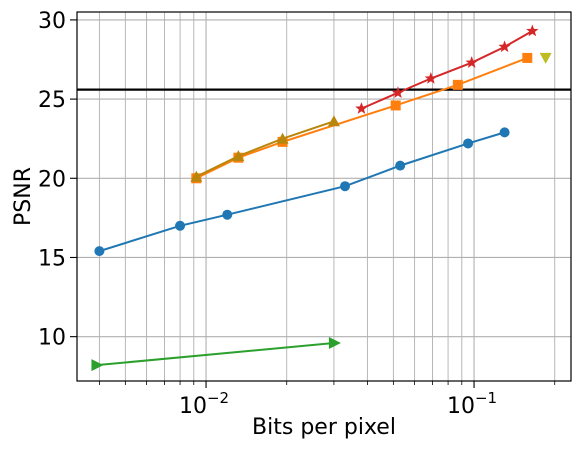  Describe the element at coordinates (324, 427) in the screenshot. I see `x-axis-label: Bits per pixel` at that location.